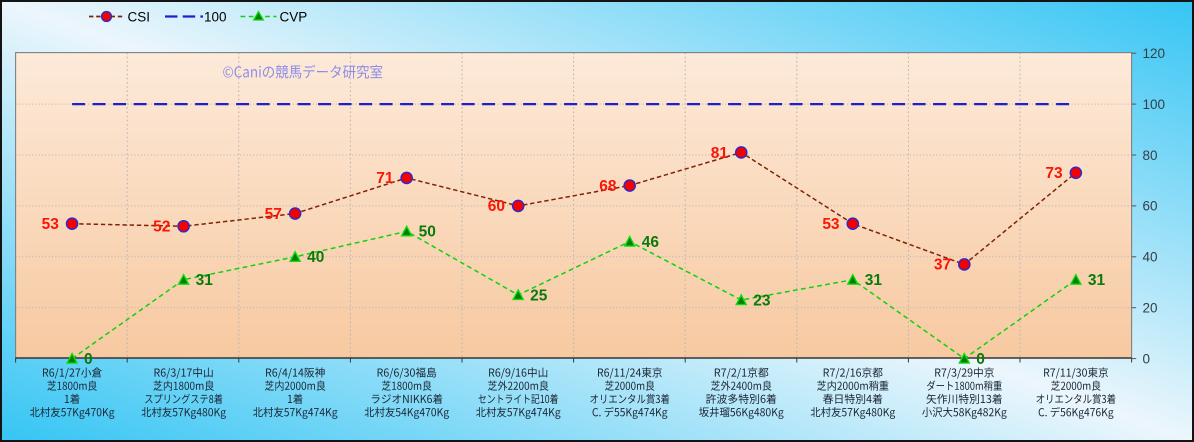  Describe the element at coordinates (651, 242) in the screenshot. I see `svg-text: 46` at that location.